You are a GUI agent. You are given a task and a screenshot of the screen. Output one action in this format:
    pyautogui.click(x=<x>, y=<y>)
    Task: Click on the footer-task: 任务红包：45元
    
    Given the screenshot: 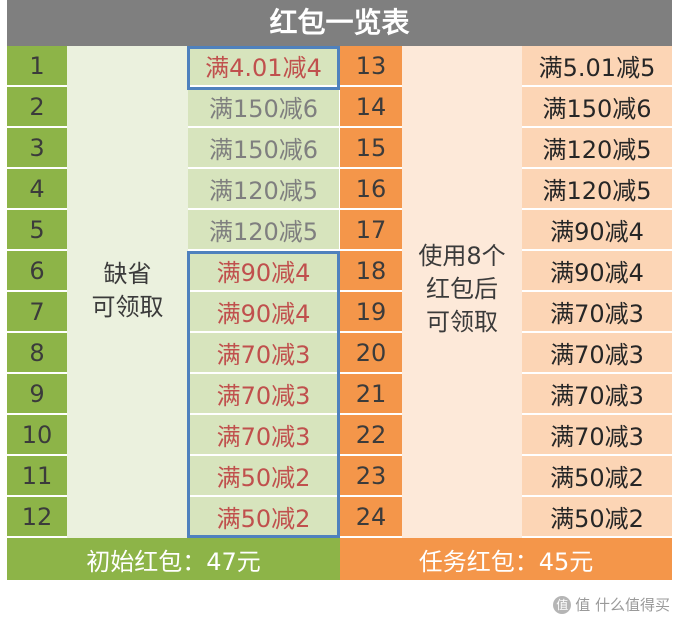 What is the action you would take?
    pyautogui.click(x=506, y=559)
    